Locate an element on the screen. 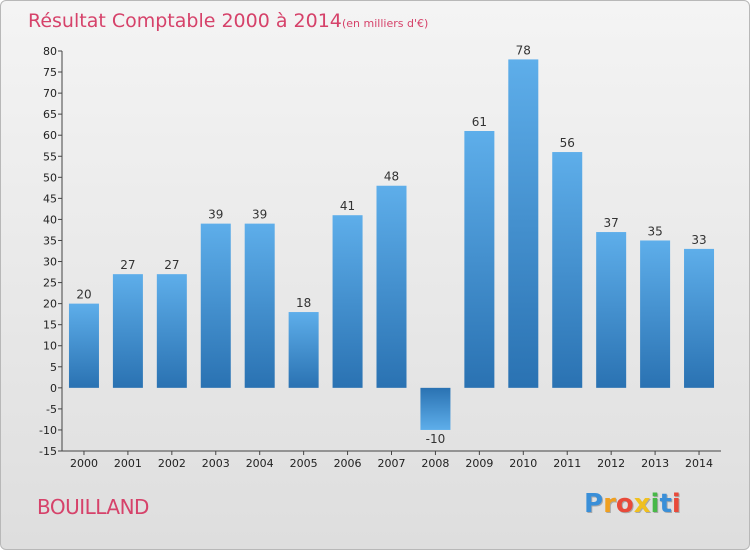 The width and height of the screenshot is (750, 550). logo-letter: P is located at coordinates (594, 504).